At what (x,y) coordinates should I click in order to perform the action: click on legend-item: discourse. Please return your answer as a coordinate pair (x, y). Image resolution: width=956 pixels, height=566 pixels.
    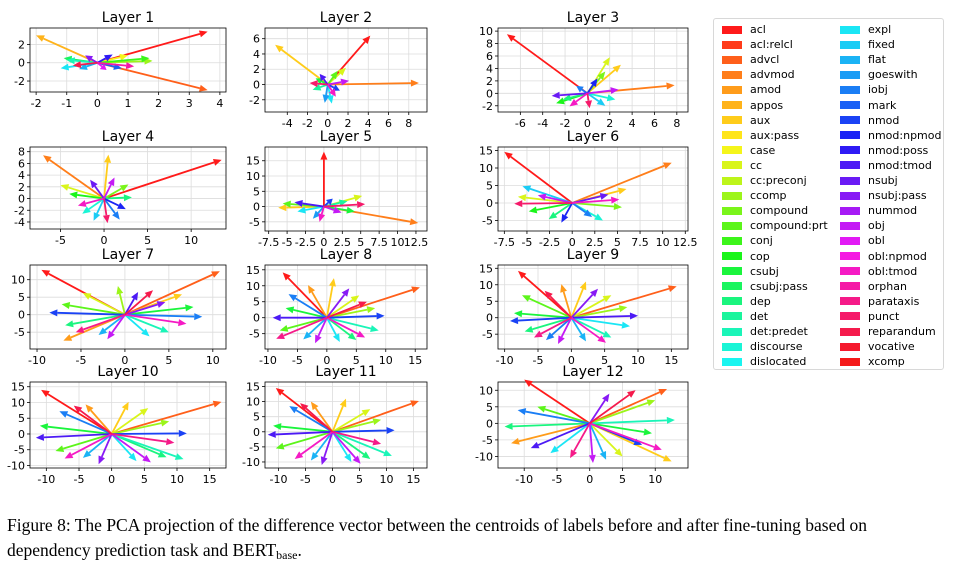
    Looking at the image, I should click on (762, 346).